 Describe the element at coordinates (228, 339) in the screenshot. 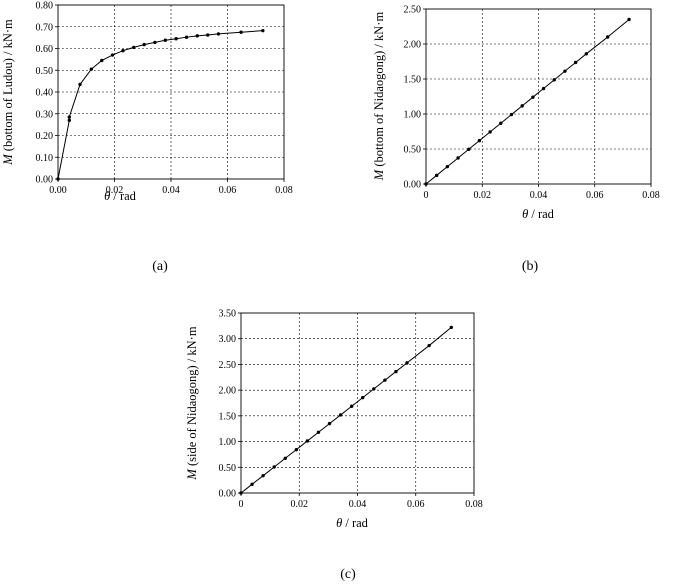

I see `y-tick-label: 3.00` at that location.